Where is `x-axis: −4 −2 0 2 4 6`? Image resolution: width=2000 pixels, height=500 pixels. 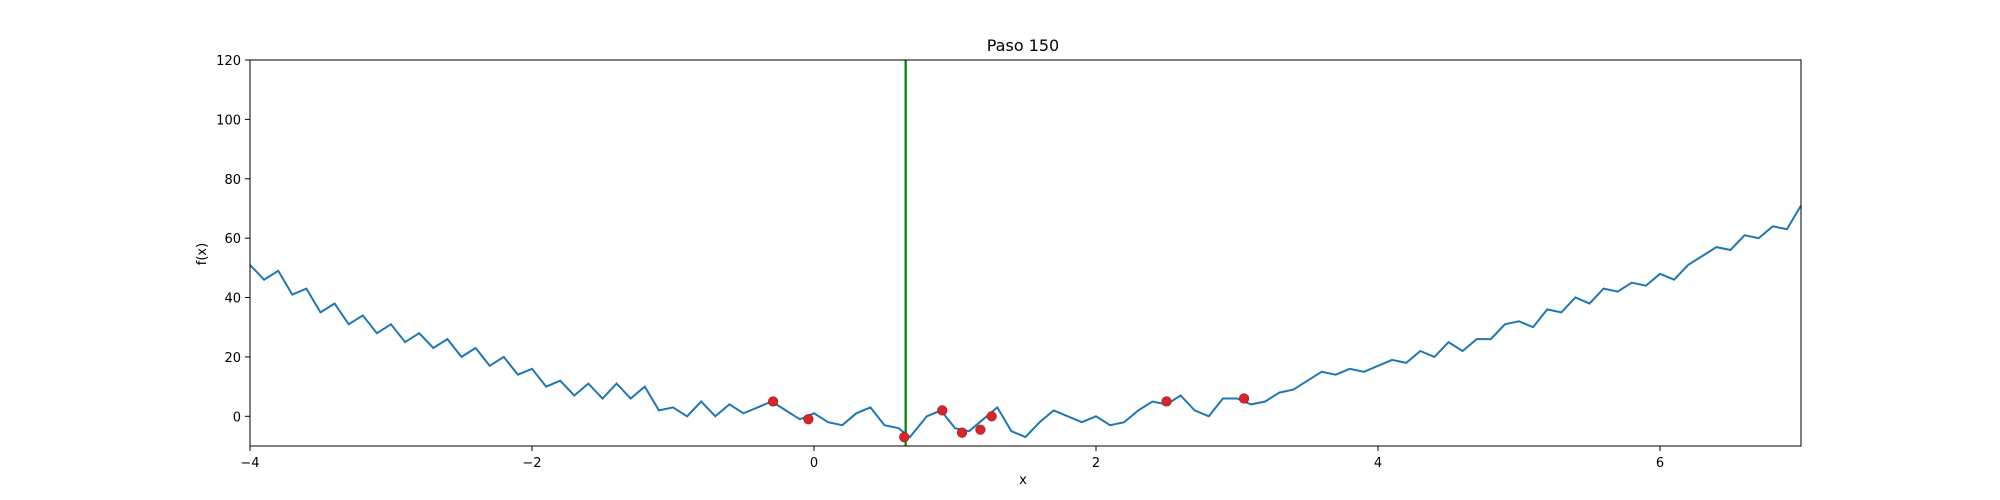 x-axis: −4 −2 0 2 4 6 is located at coordinates (952, 458).